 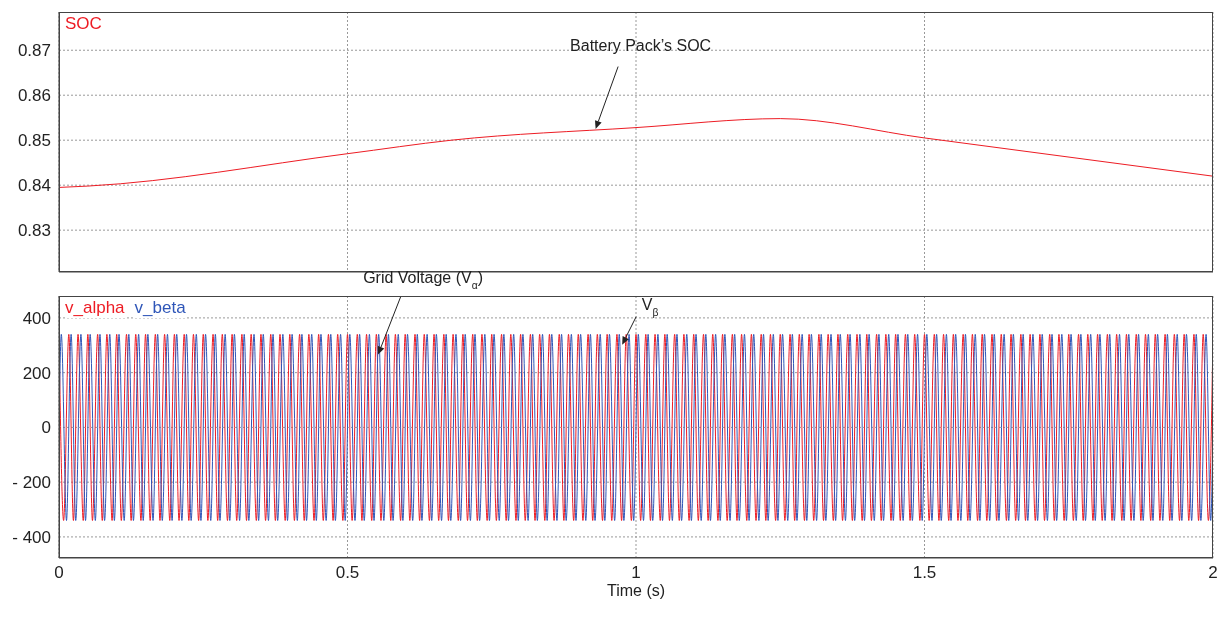 I want to click on y-tick-label: - 200, so click(x=31, y=483).